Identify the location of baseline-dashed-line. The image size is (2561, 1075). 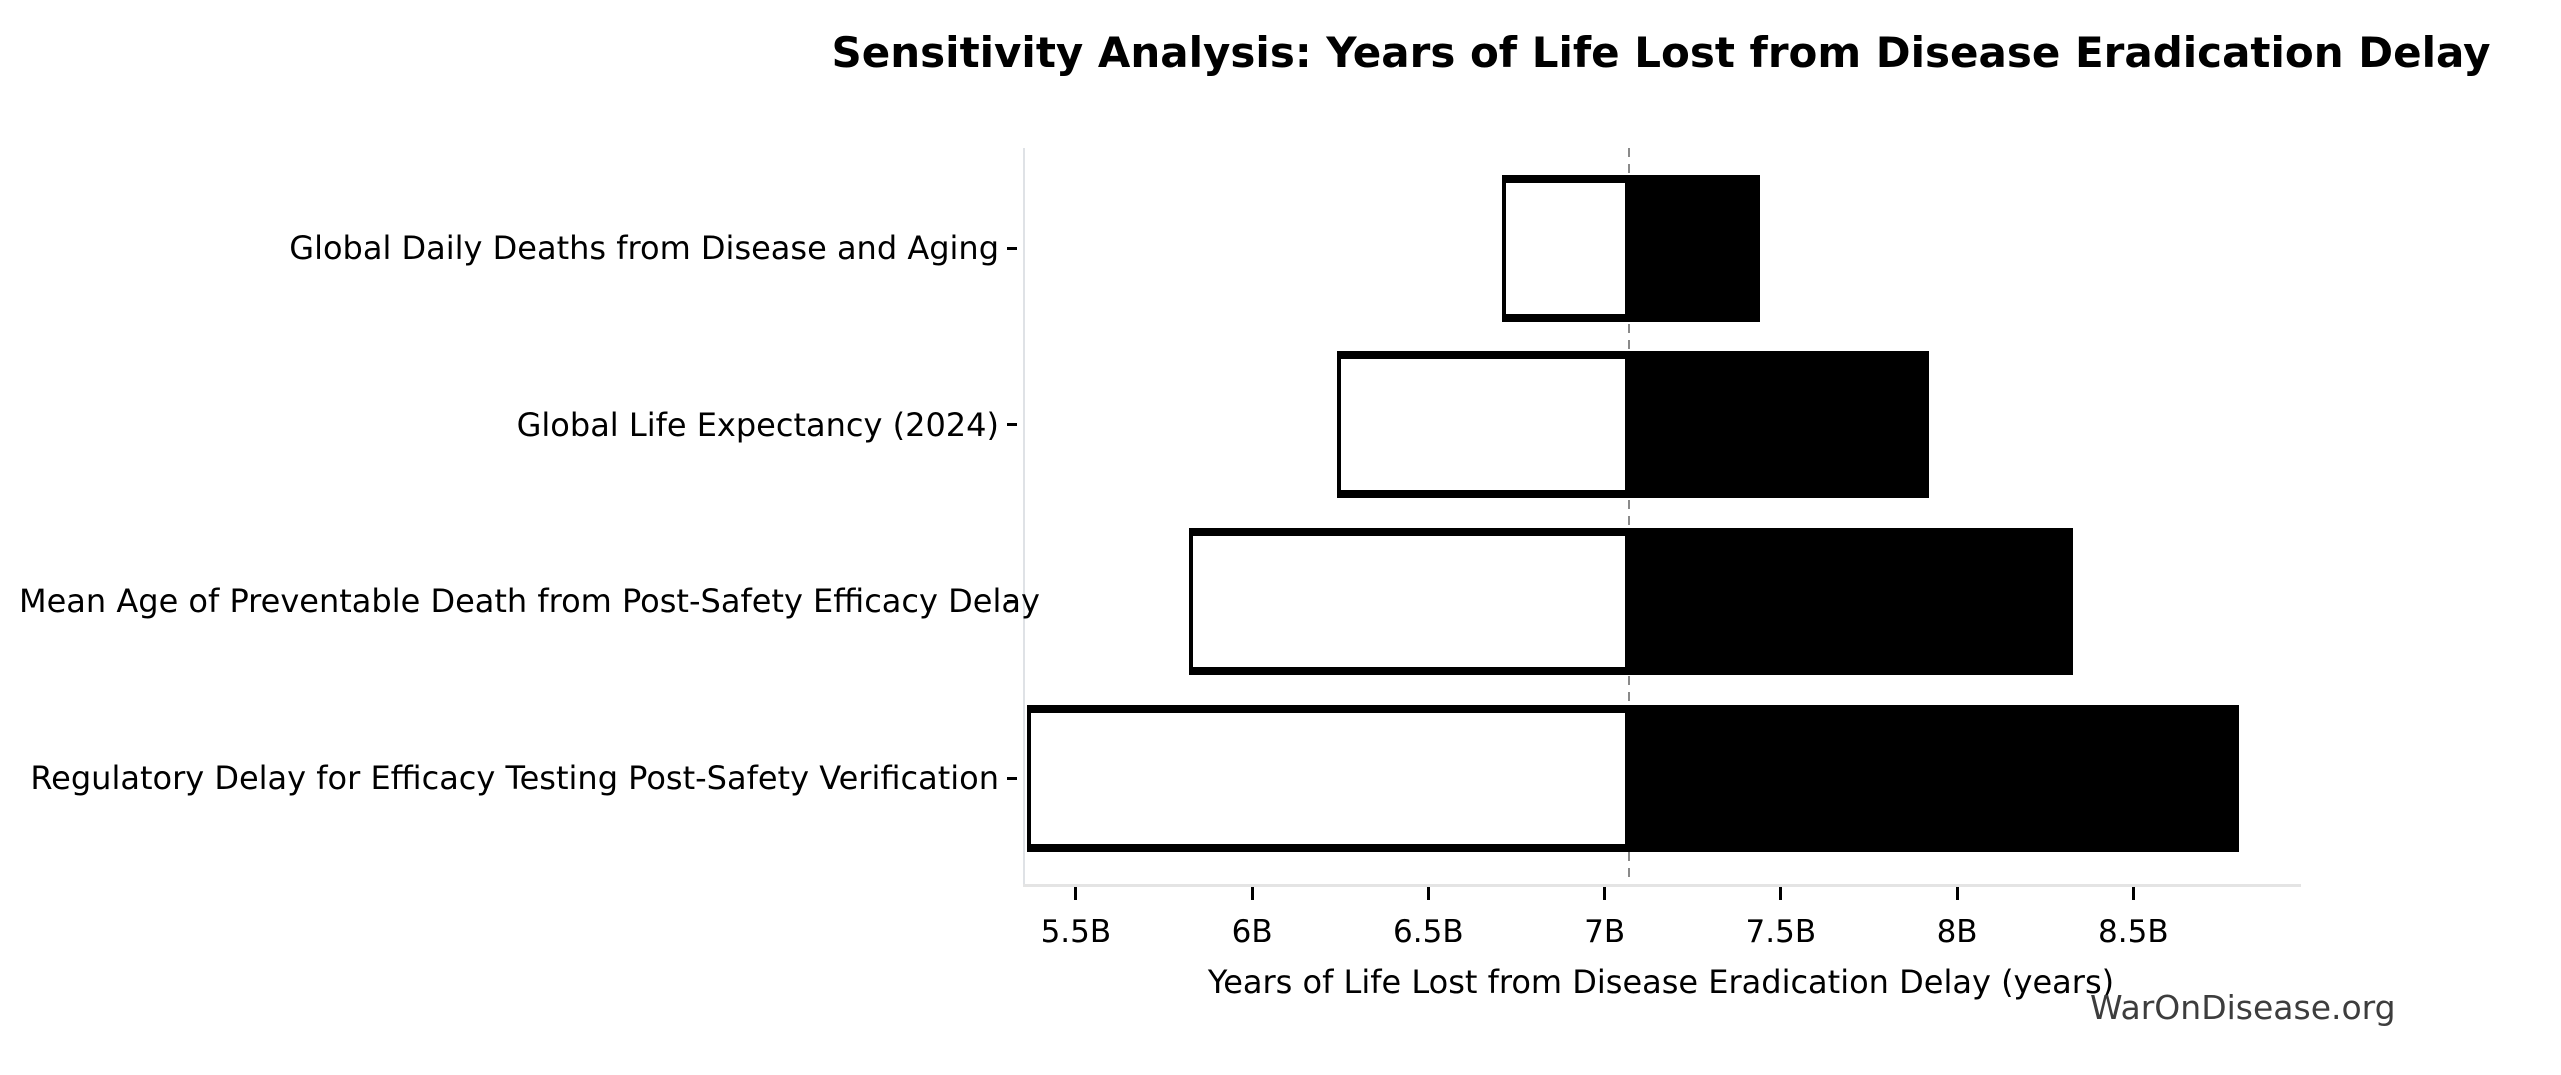
(1629, 516).